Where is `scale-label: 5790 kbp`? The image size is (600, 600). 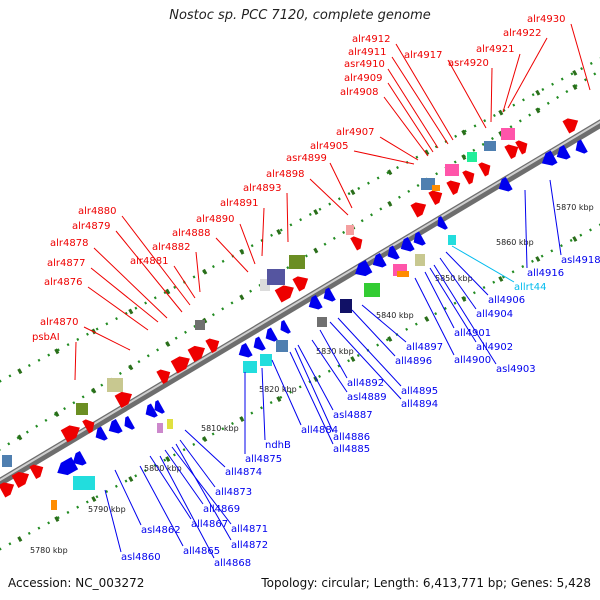
scale-label: 5790 kbp is located at coordinates (107, 509).